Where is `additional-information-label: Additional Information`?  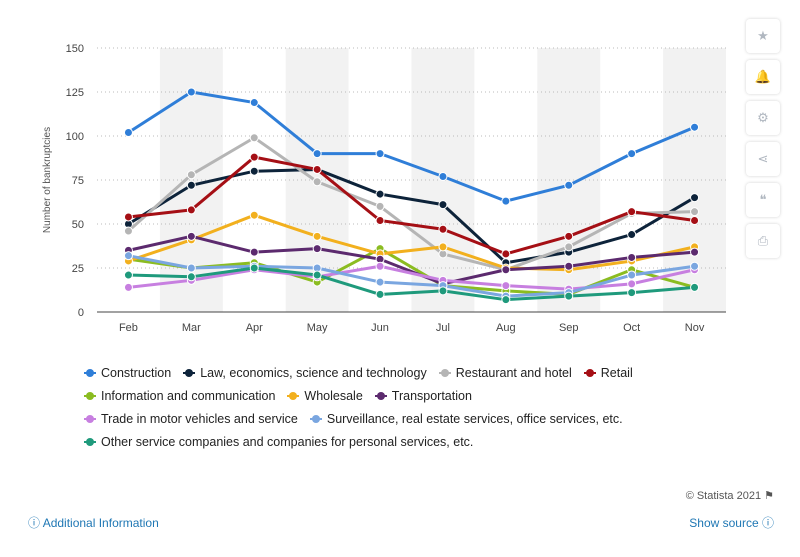 additional-information-label: Additional Information is located at coordinates (100, 523).